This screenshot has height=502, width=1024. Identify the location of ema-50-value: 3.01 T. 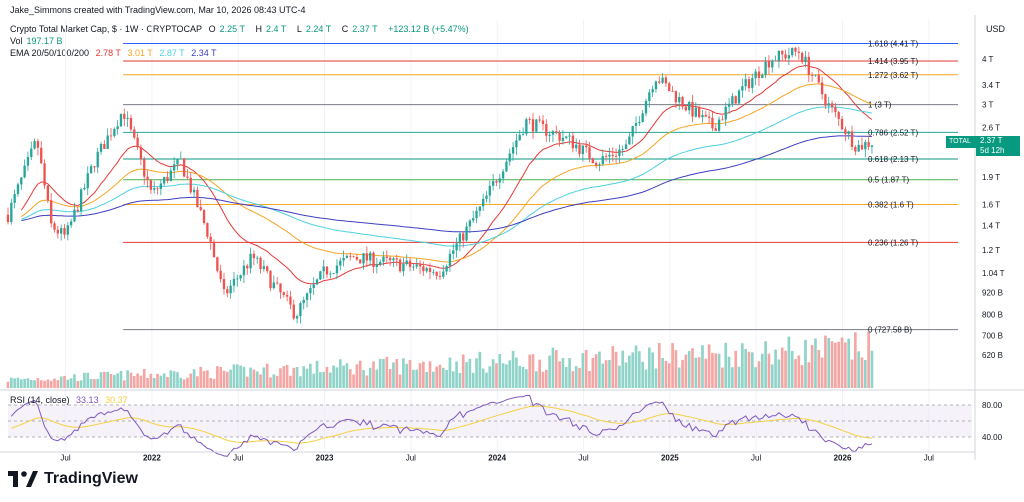
(140, 53).